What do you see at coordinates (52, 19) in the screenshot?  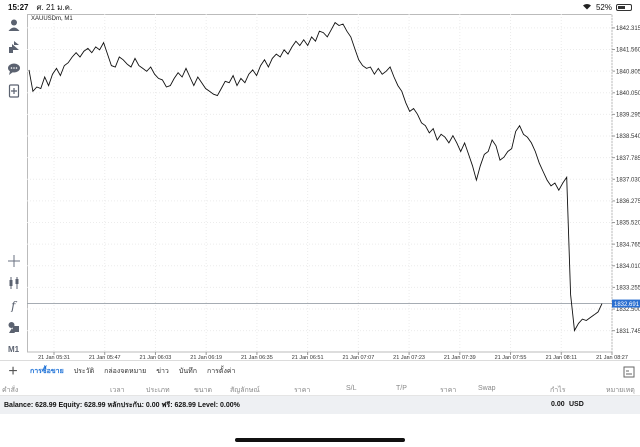 I see `chart-symbol-label: XAUUSDm, M1` at bounding box center [52, 19].